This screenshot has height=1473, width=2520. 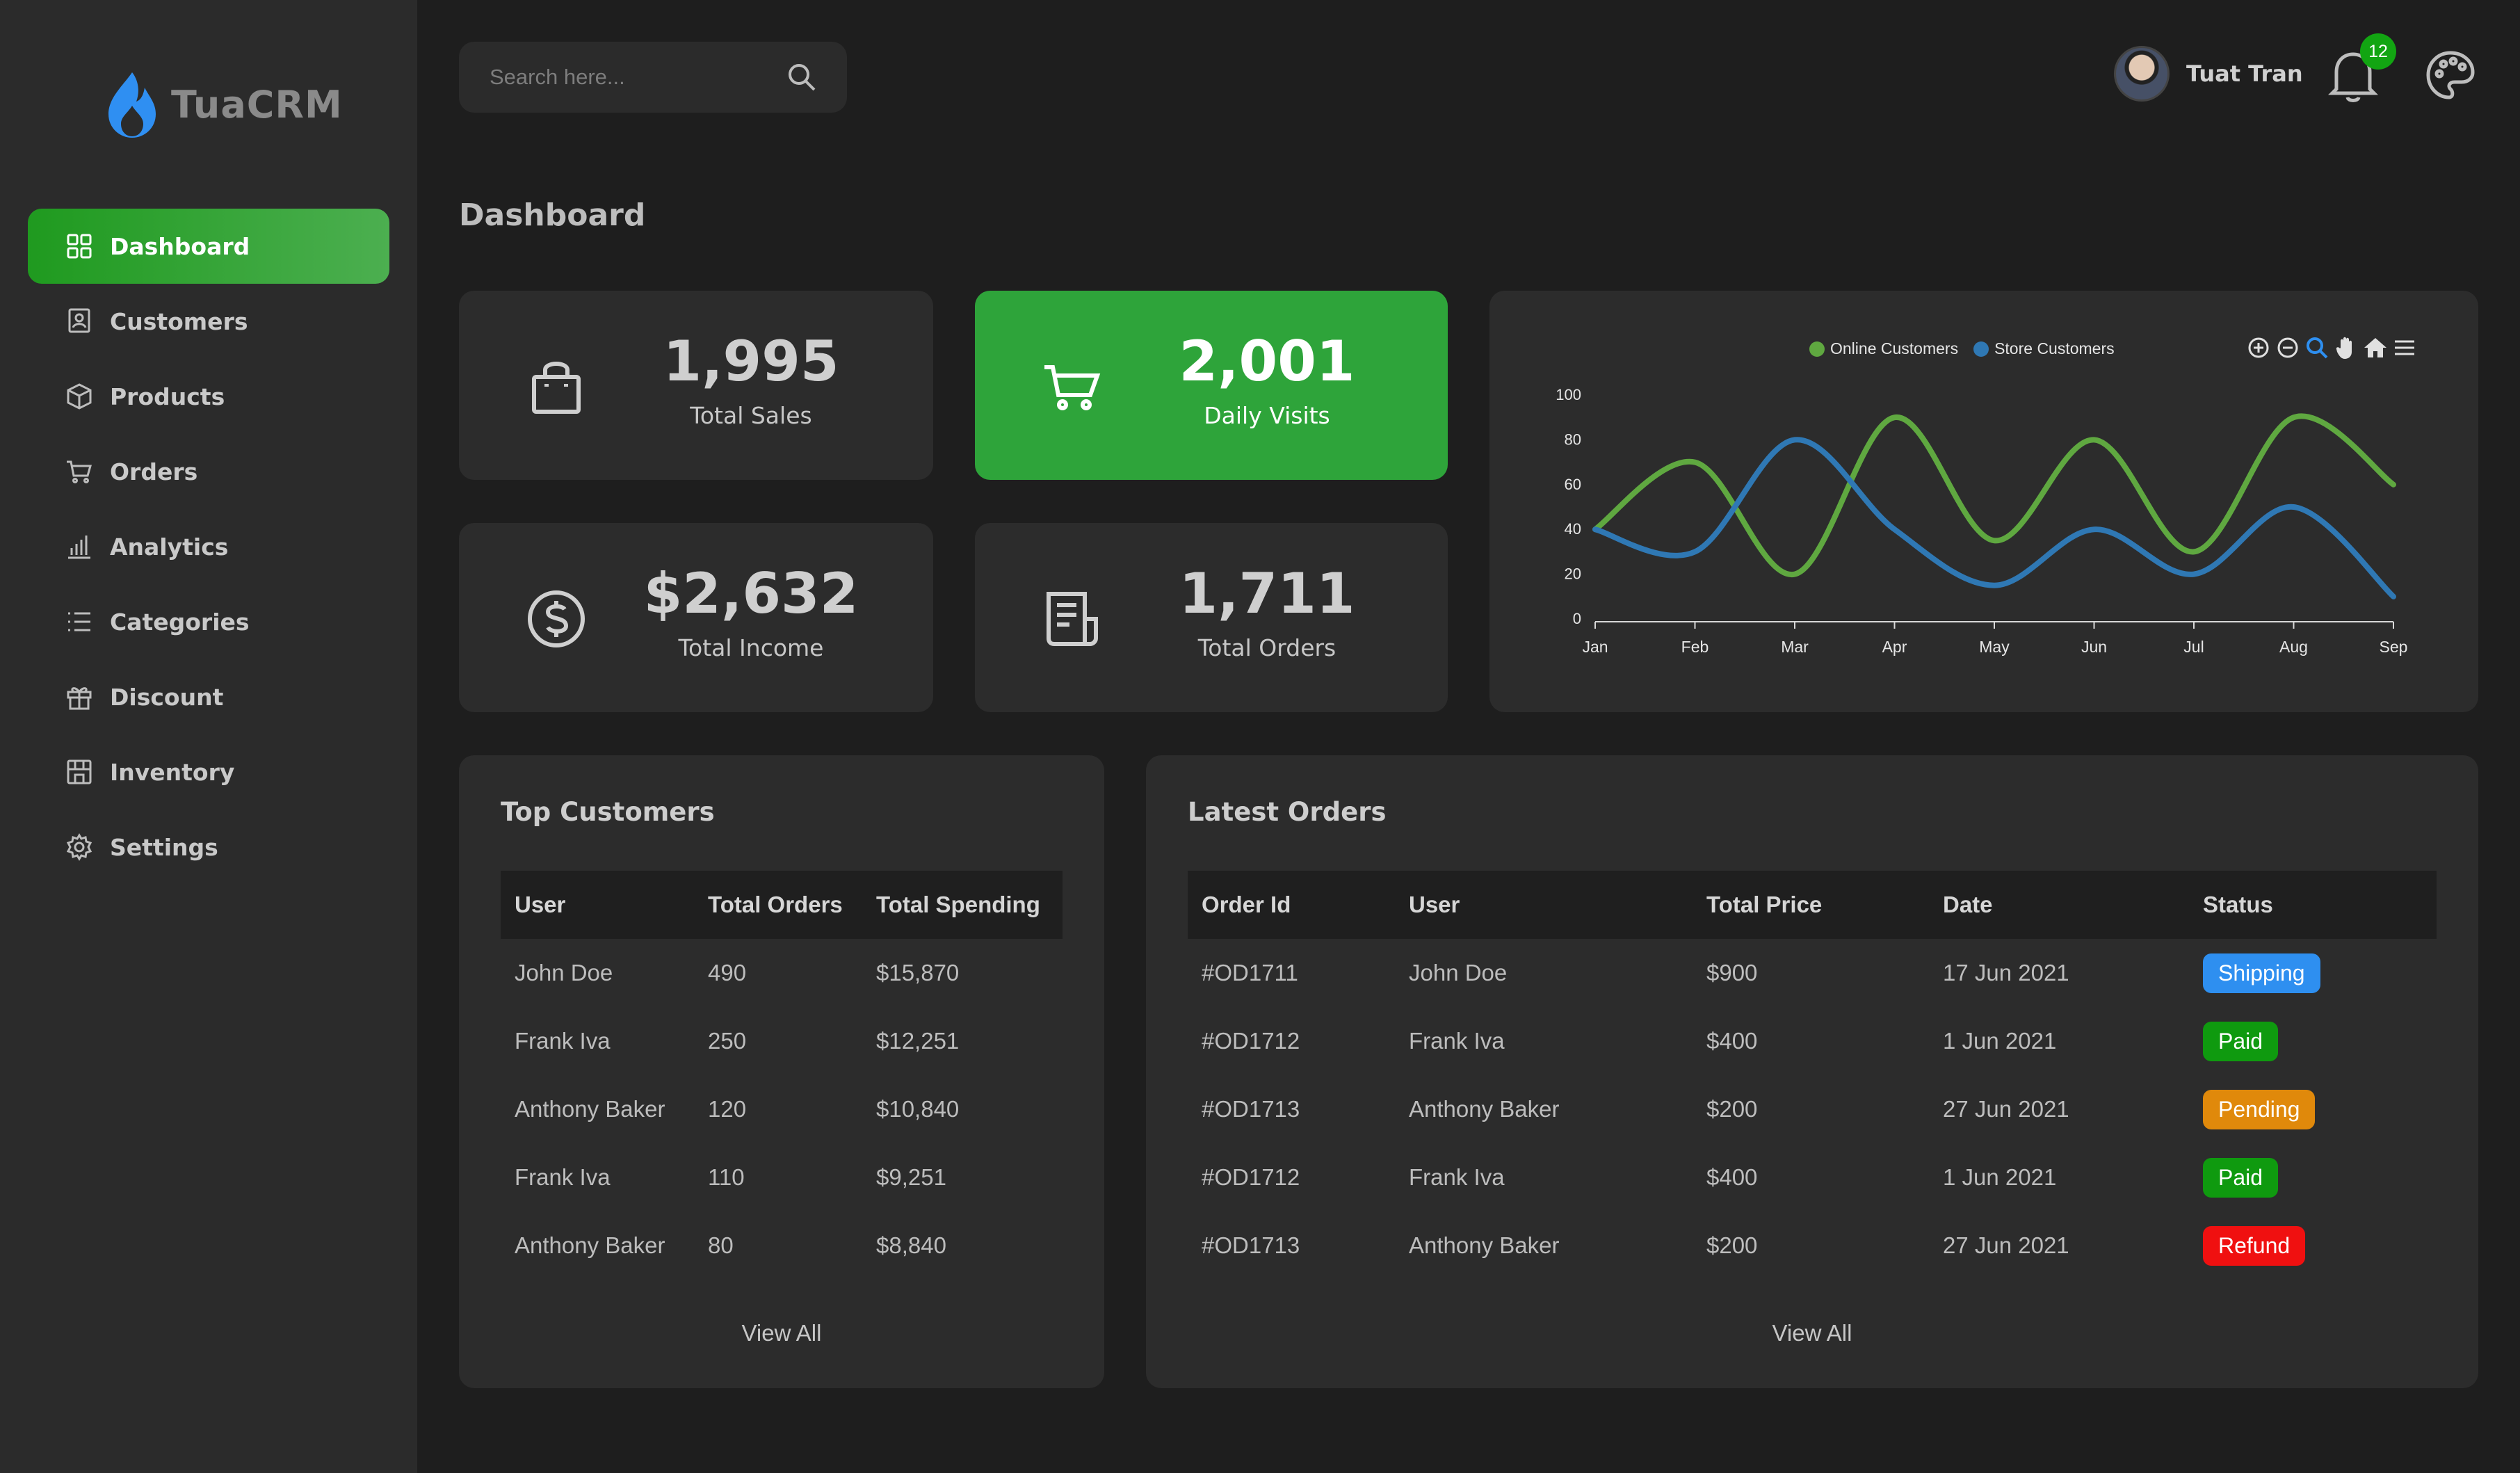 What do you see at coordinates (1287, 812) in the screenshot?
I see `card-title: Latest Orders` at bounding box center [1287, 812].